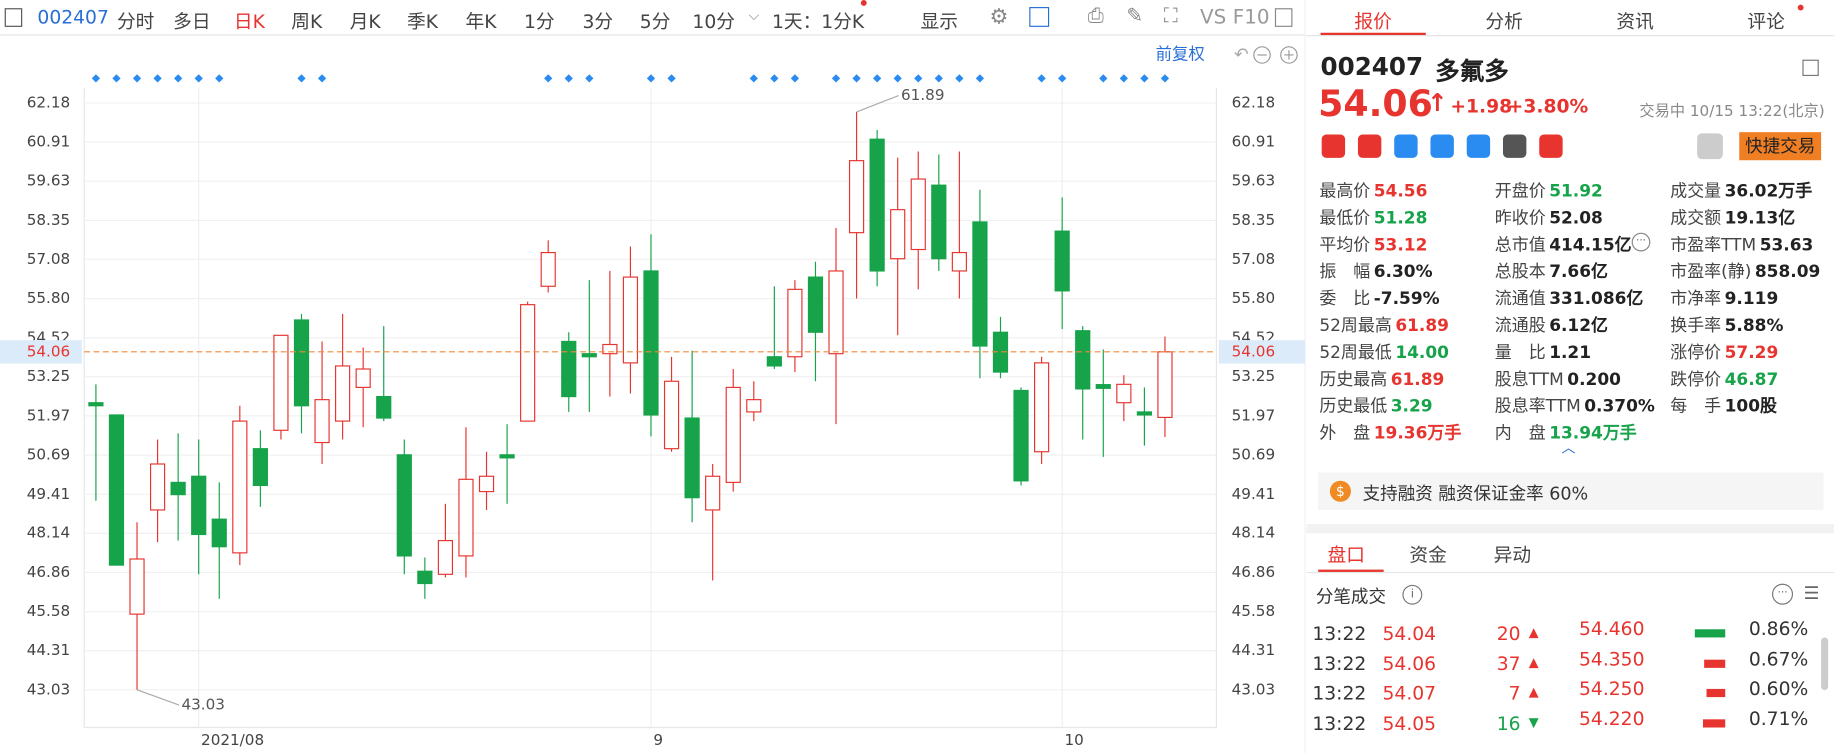 This screenshot has width=1834, height=753. I want to click on camera-icon: ⎙, so click(1095, 16).